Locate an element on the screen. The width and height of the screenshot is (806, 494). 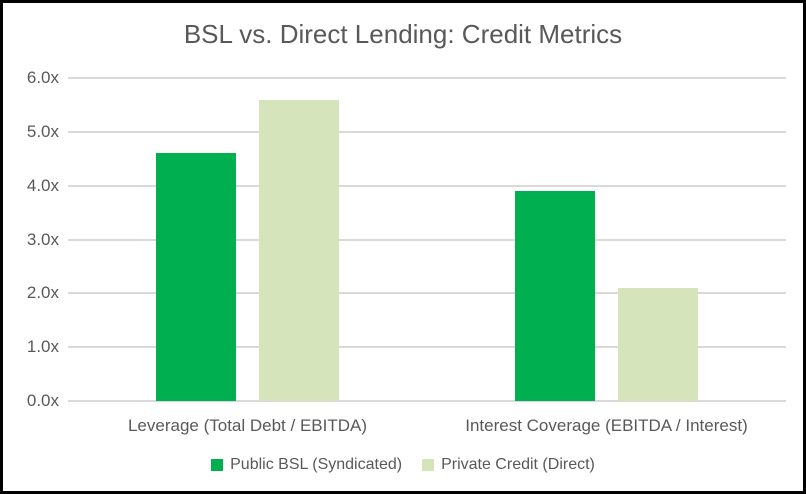
x-category-label: Interest Coverage (EBITDA / Interest) is located at coordinates (606, 425).